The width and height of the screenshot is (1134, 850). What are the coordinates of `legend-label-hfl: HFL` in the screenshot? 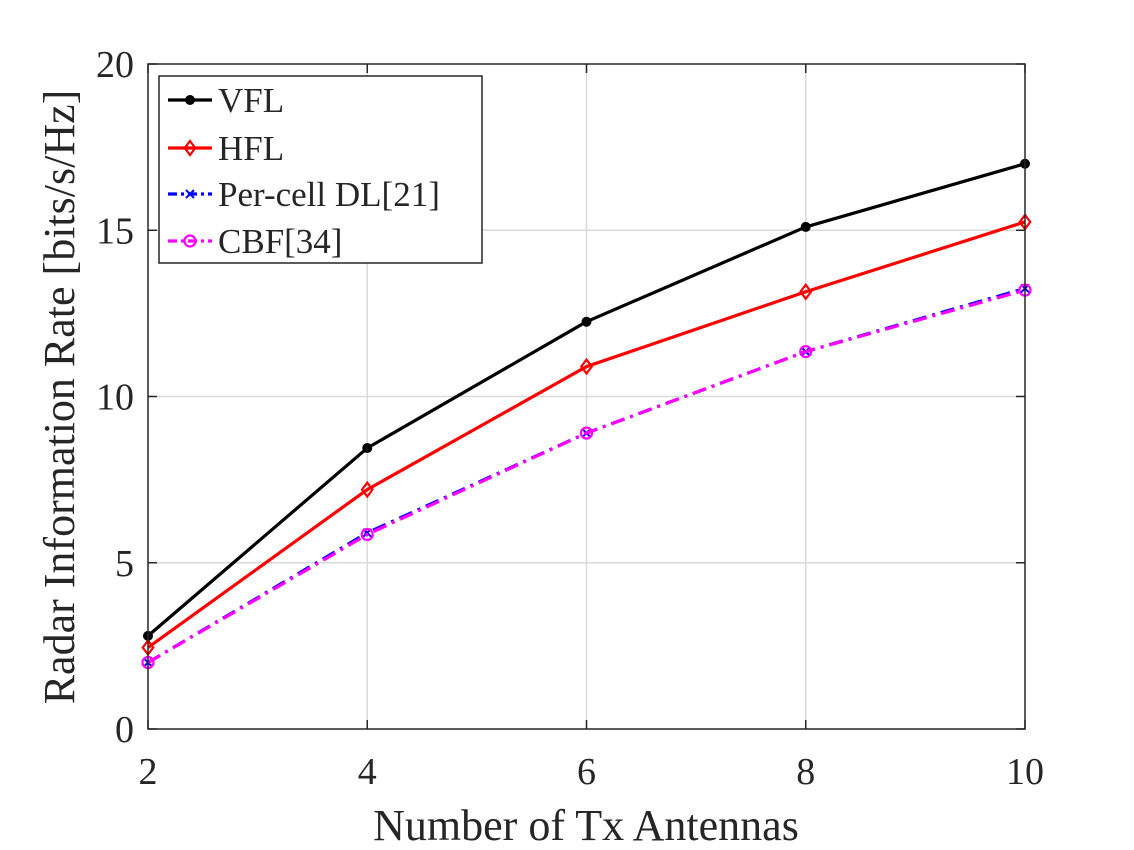 It's located at (251, 148).